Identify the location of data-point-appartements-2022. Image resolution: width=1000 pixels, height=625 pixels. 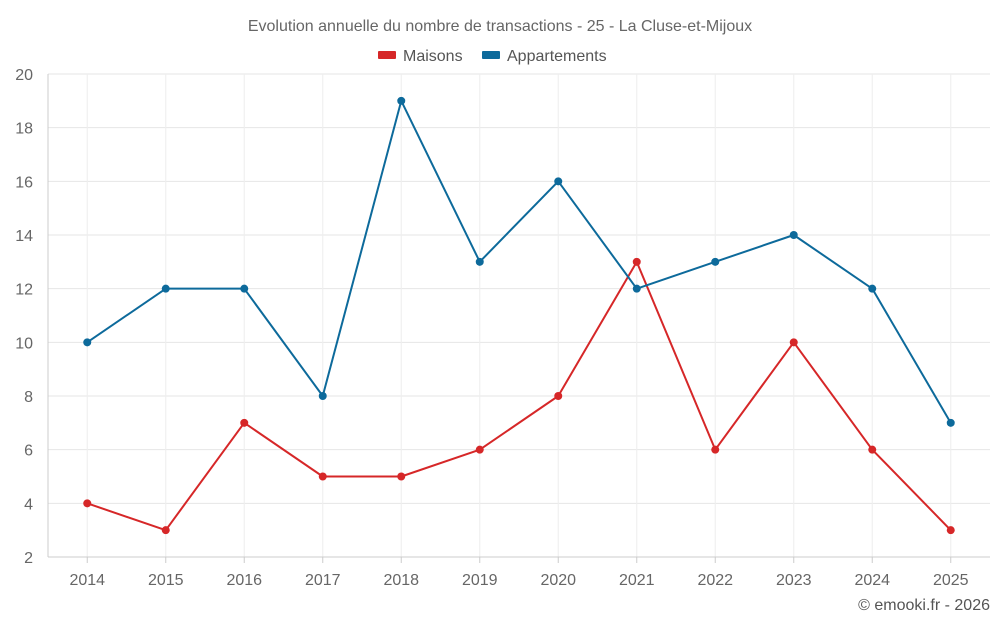
(715, 261).